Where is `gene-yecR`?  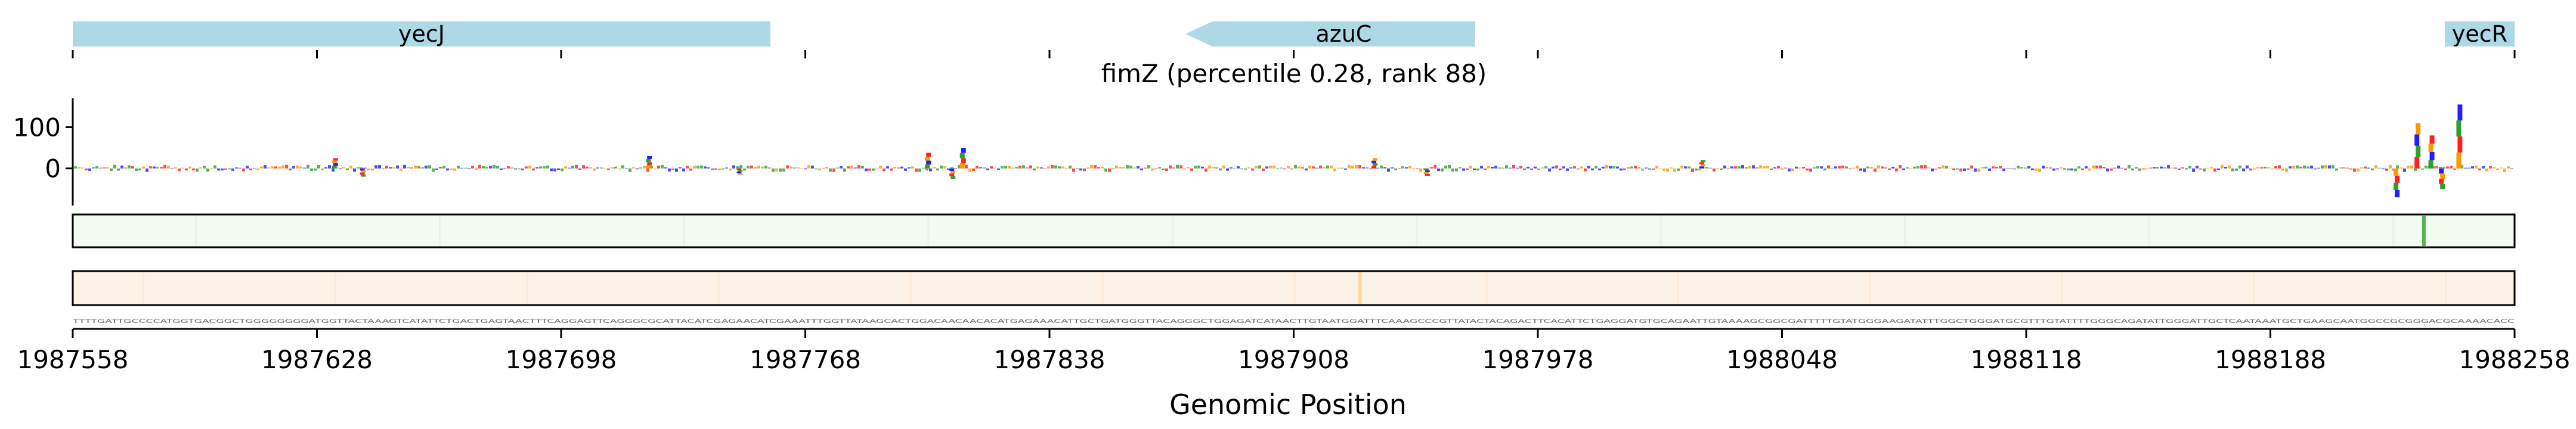
gene-yecR is located at coordinates (2480, 33).